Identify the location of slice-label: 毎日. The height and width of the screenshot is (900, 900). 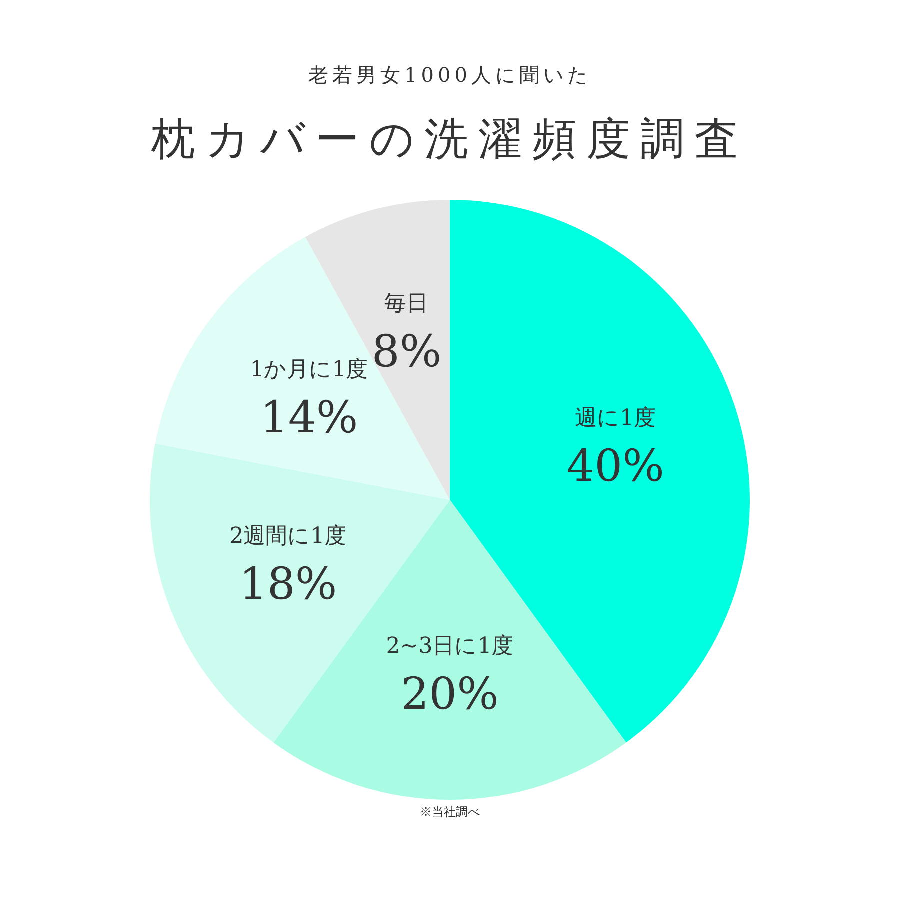
(406, 303).